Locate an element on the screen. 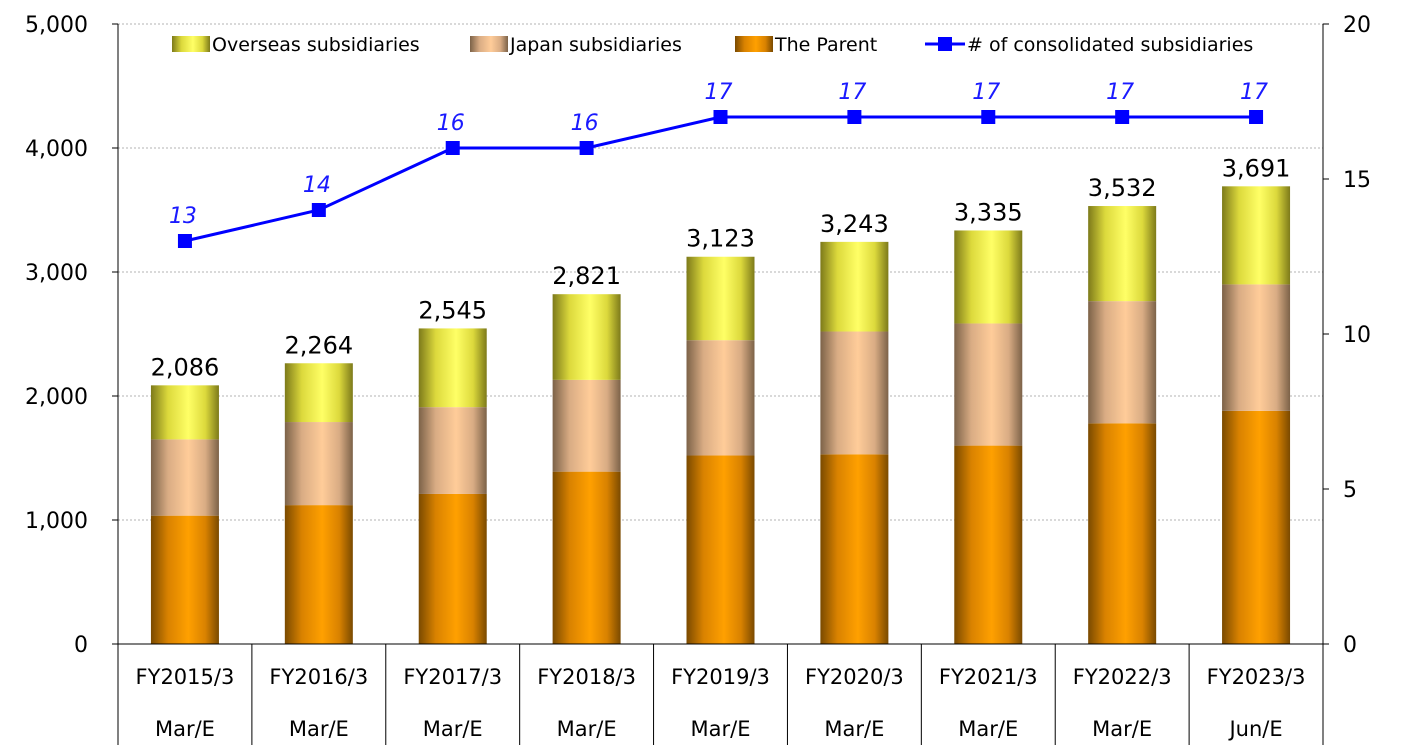 This screenshot has height=745, width=1404. total-label: 2,264 is located at coordinates (318, 345).